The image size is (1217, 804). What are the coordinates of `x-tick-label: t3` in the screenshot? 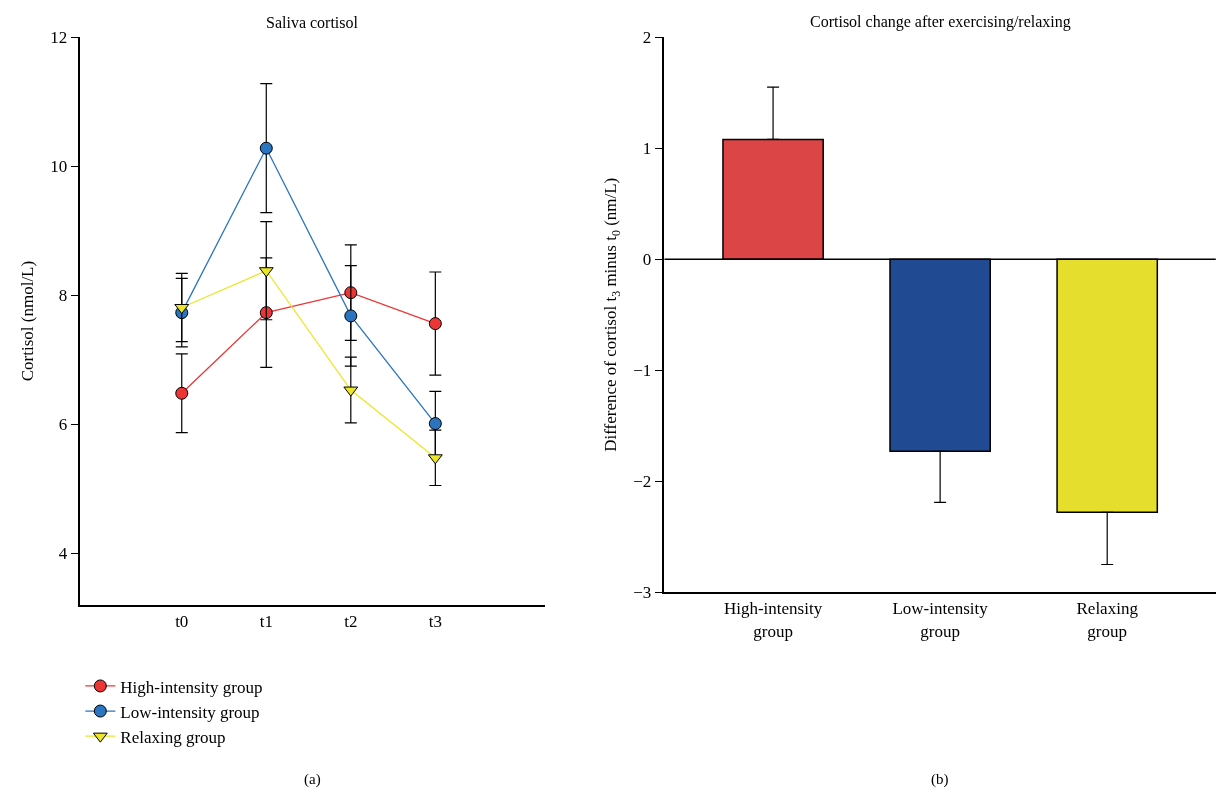 It's located at (435, 621).